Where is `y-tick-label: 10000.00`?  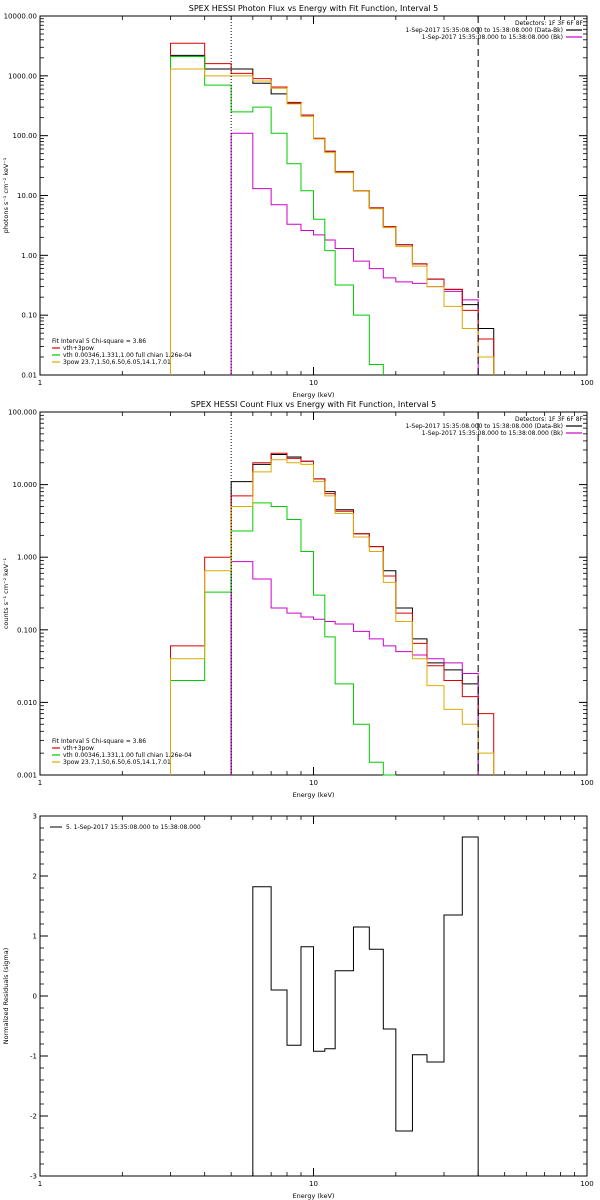 y-tick-label: 10000.00 is located at coordinates (20, 17).